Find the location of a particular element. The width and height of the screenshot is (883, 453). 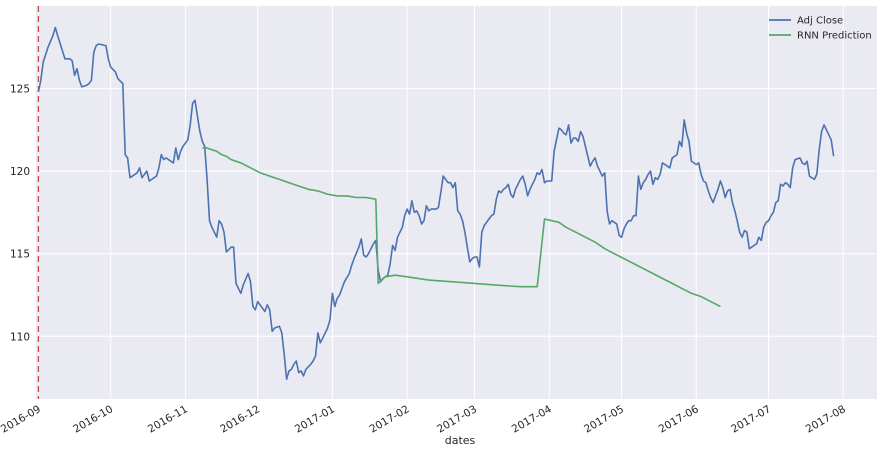

x-tick-label: 2016-12 is located at coordinates (240, 419).